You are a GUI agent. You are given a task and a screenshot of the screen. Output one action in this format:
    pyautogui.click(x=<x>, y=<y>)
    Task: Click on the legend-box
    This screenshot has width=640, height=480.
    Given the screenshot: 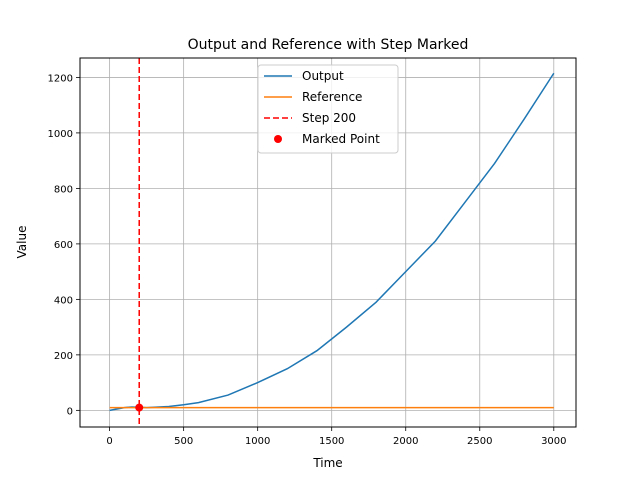 What is the action you would take?
    pyautogui.click(x=328, y=109)
    